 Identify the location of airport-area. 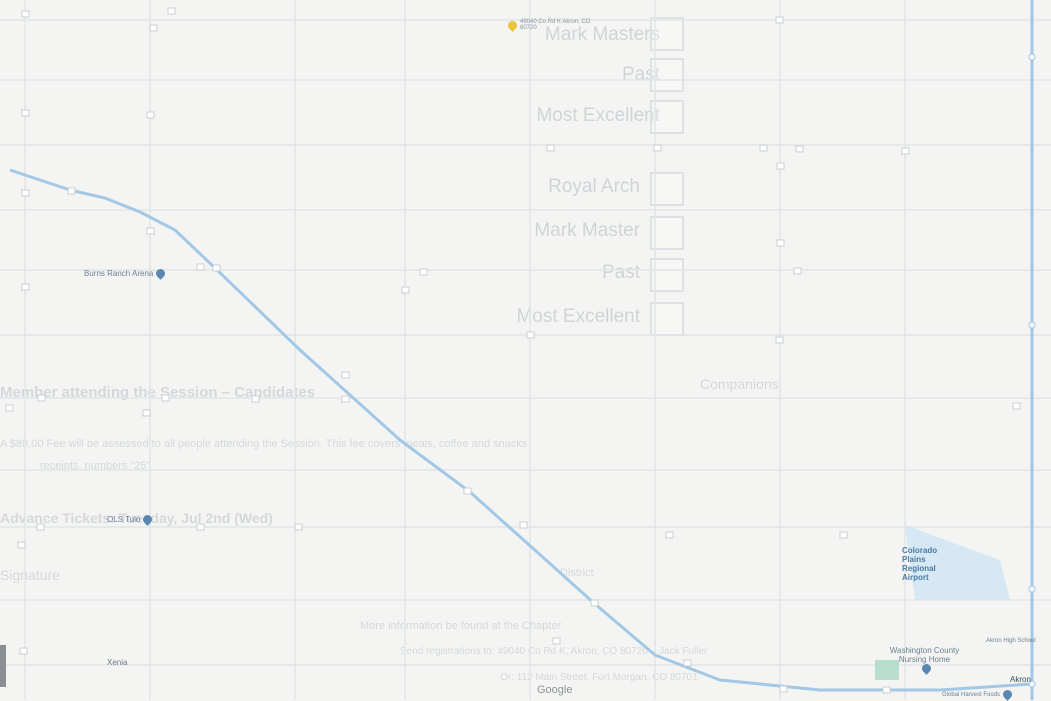
(957, 562).